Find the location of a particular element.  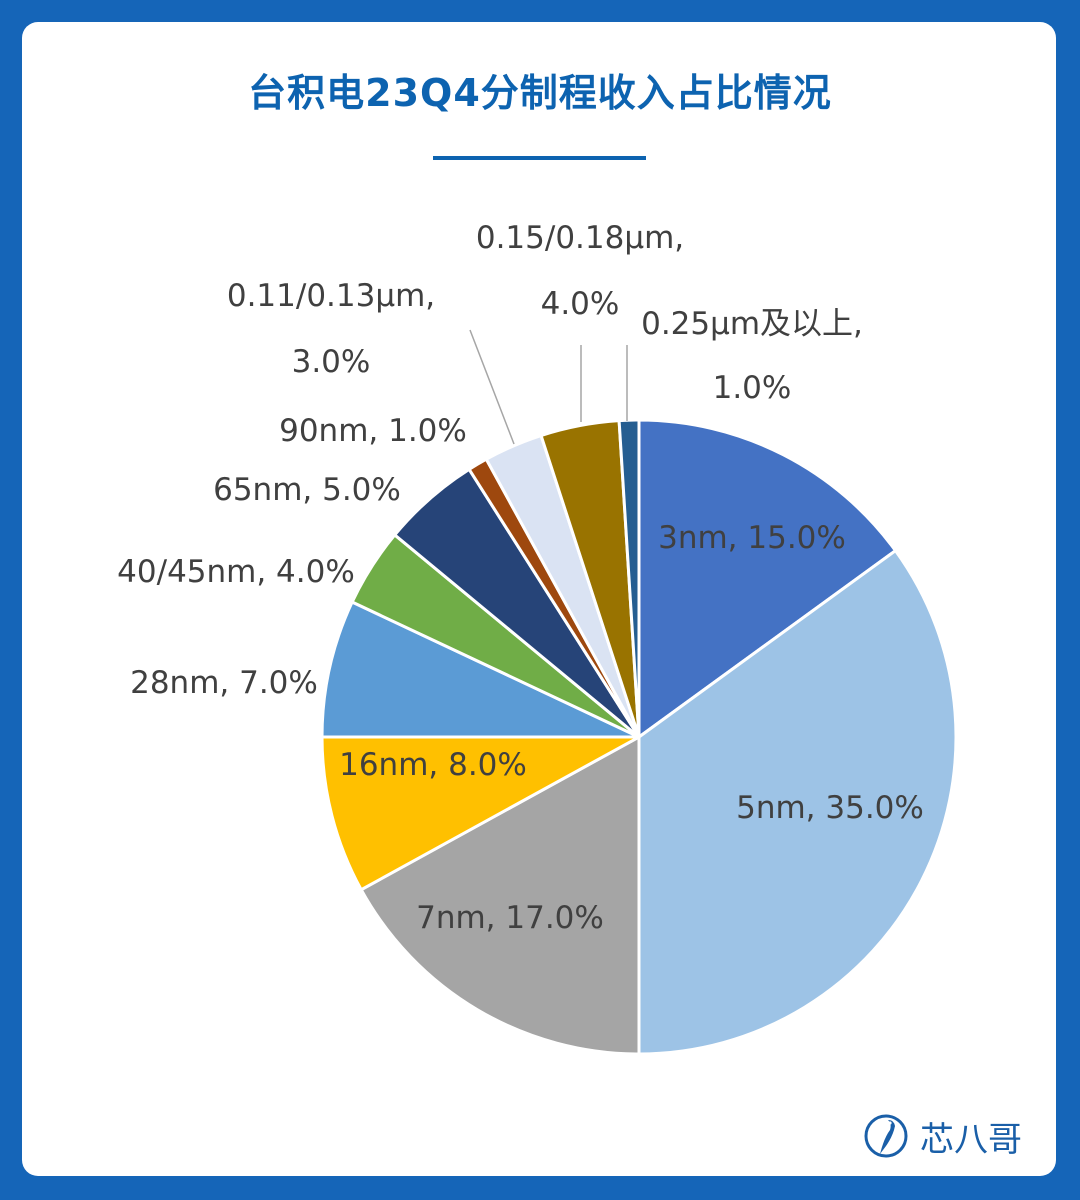

slice-label: 16nm, 8.0% is located at coordinates (433, 765).